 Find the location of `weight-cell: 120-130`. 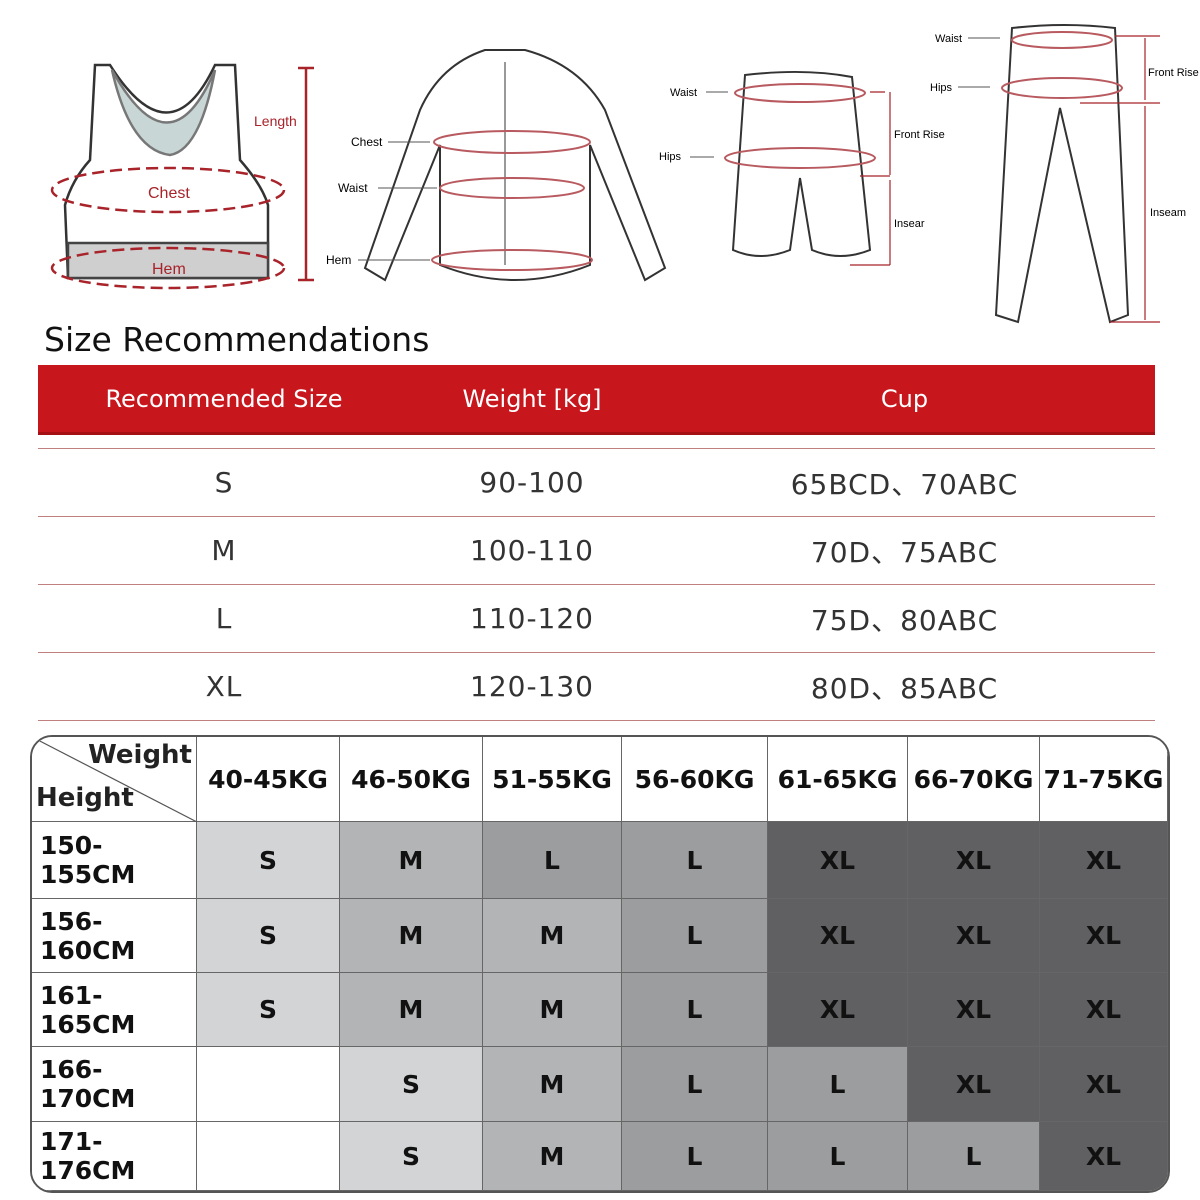

weight-cell: 120-130 is located at coordinates (532, 686).